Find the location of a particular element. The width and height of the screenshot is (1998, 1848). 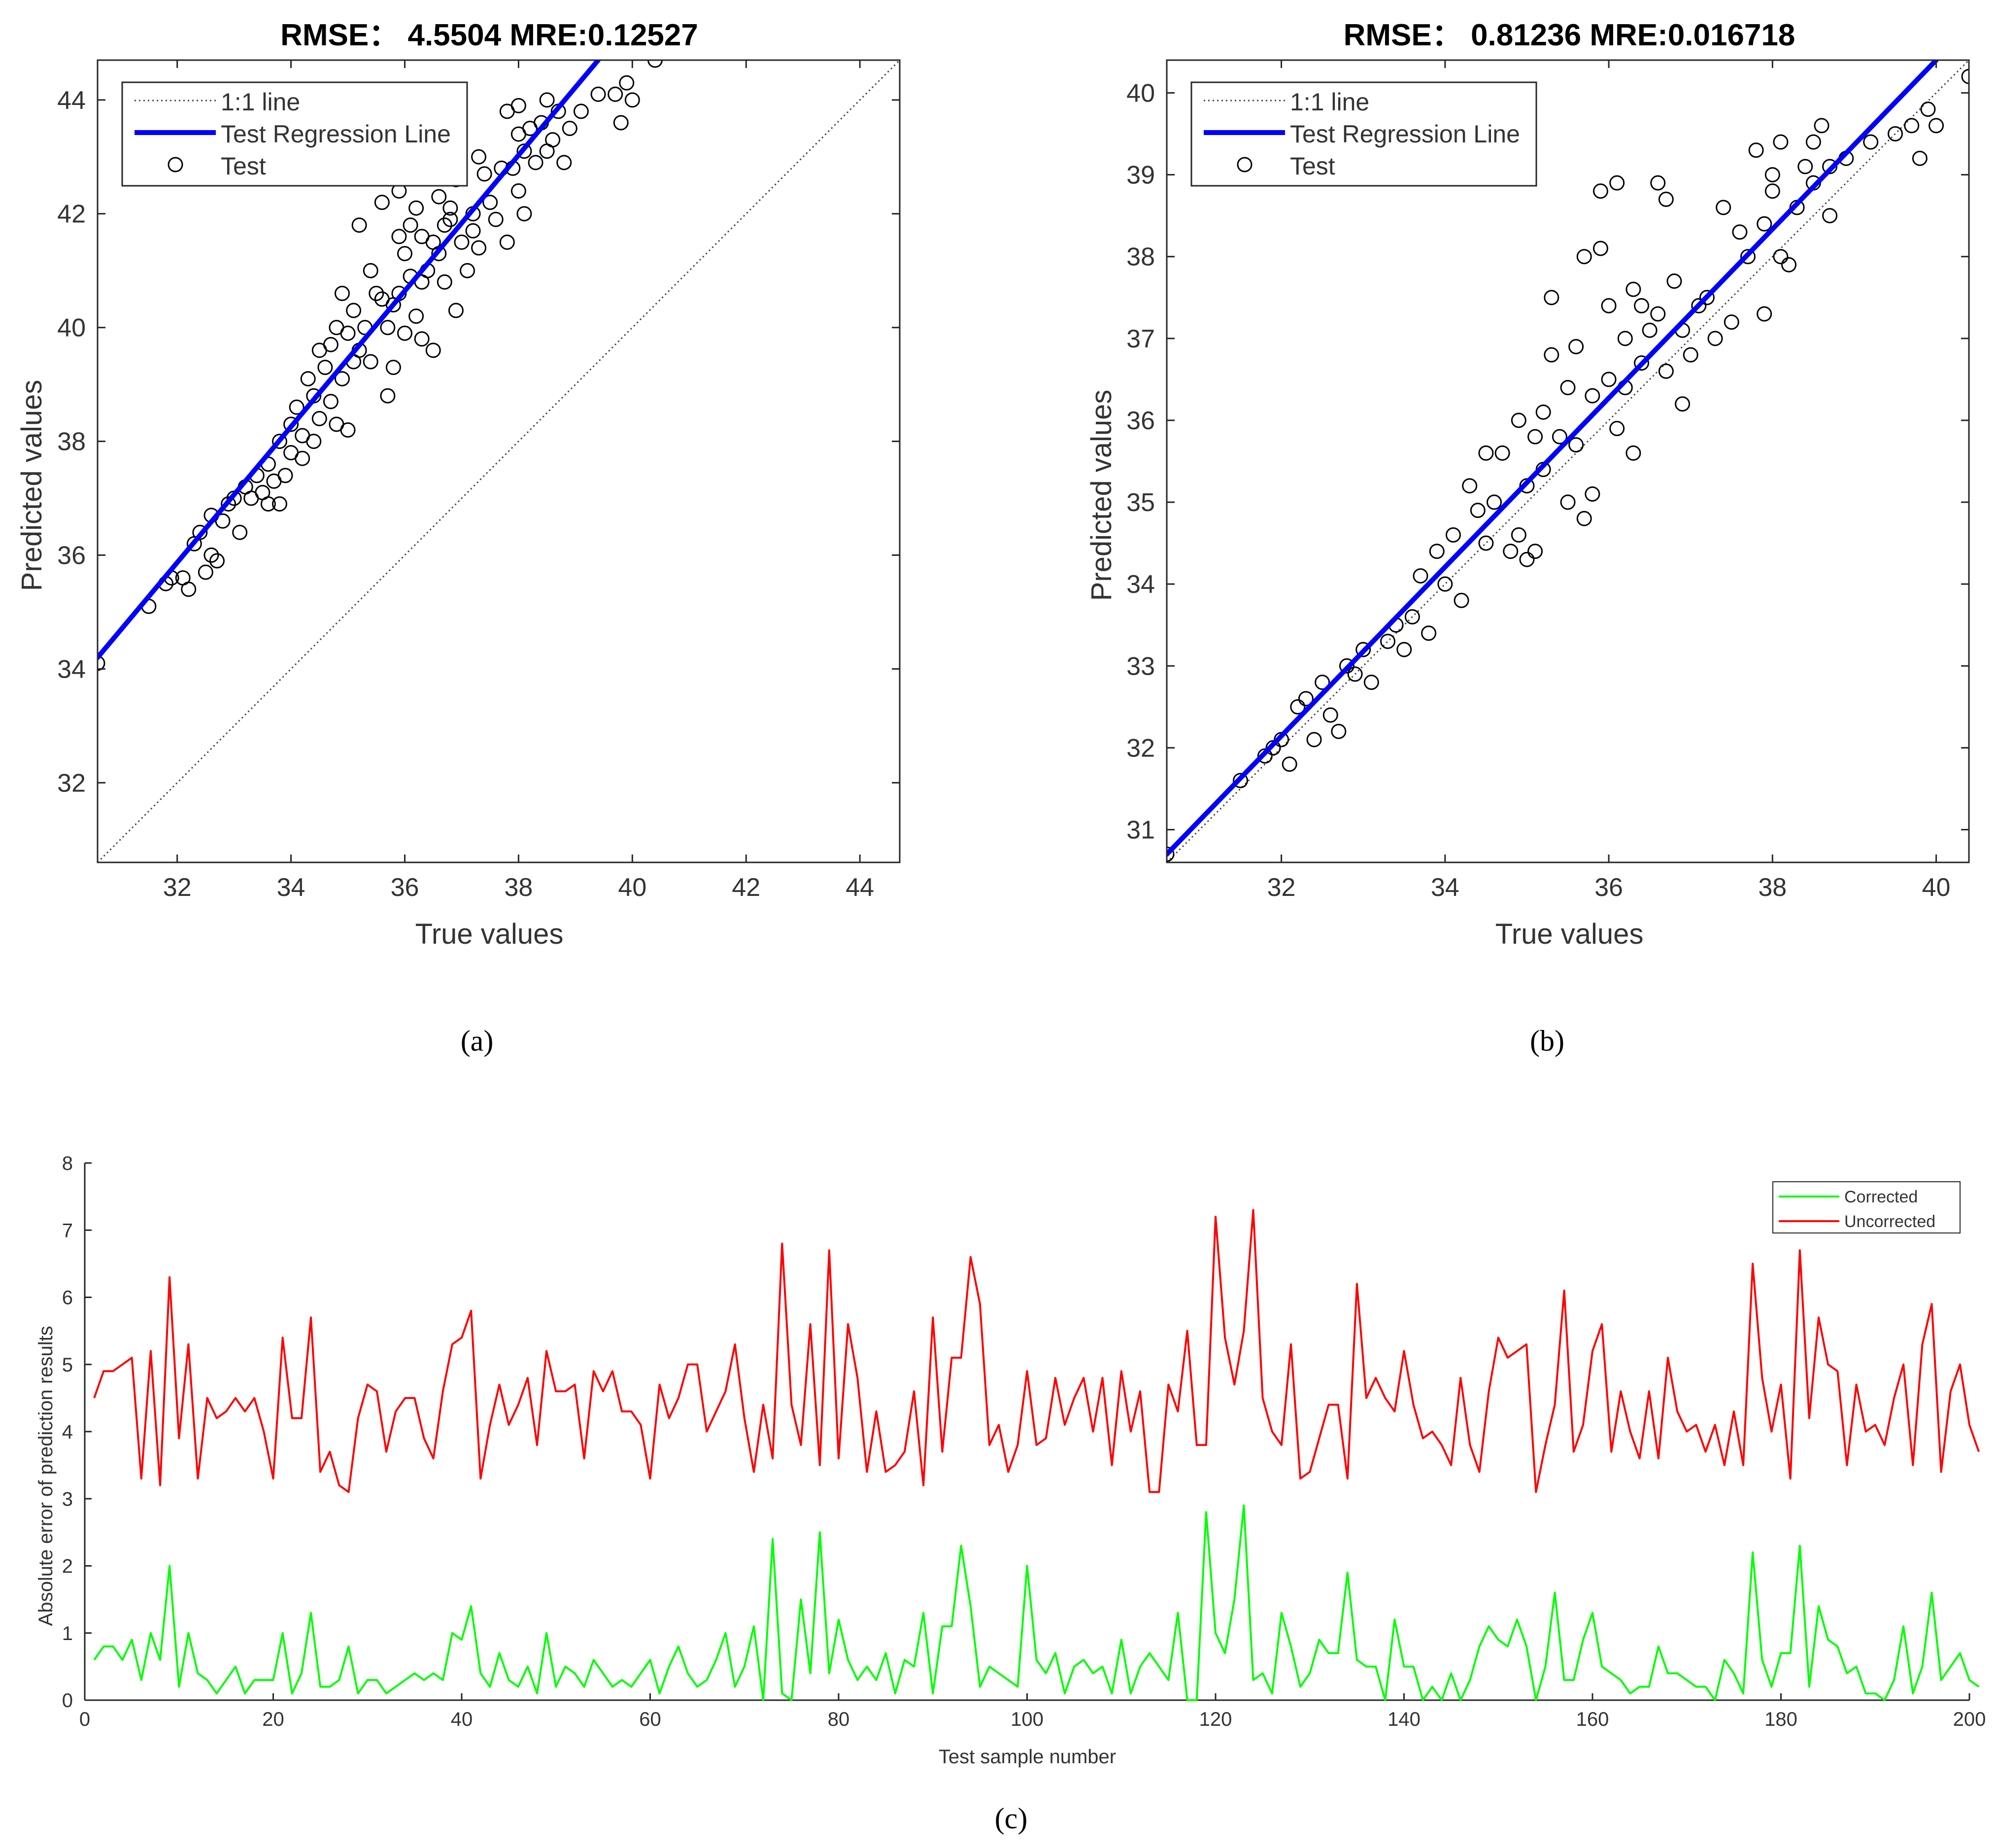

panel-a-label: (a) is located at coordinates (478, 1041).